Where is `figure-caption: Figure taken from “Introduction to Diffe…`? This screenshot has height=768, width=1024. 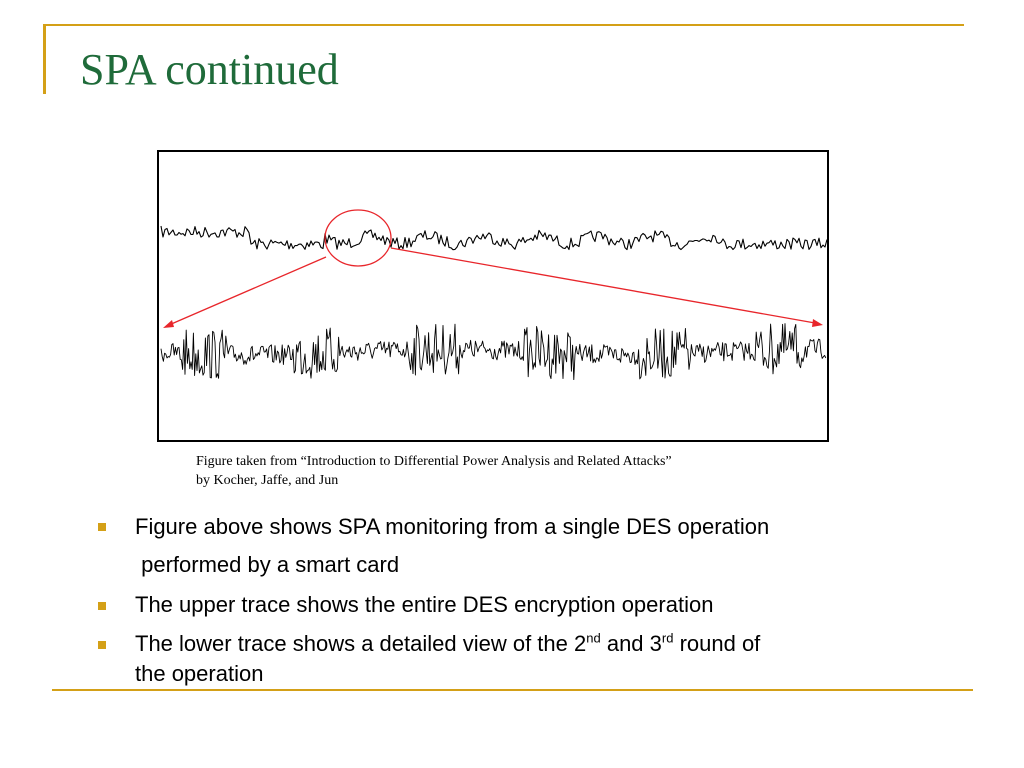
figure-caption: Figure taken from “Introduction to Diffe… is located at coordinates (434, 471).